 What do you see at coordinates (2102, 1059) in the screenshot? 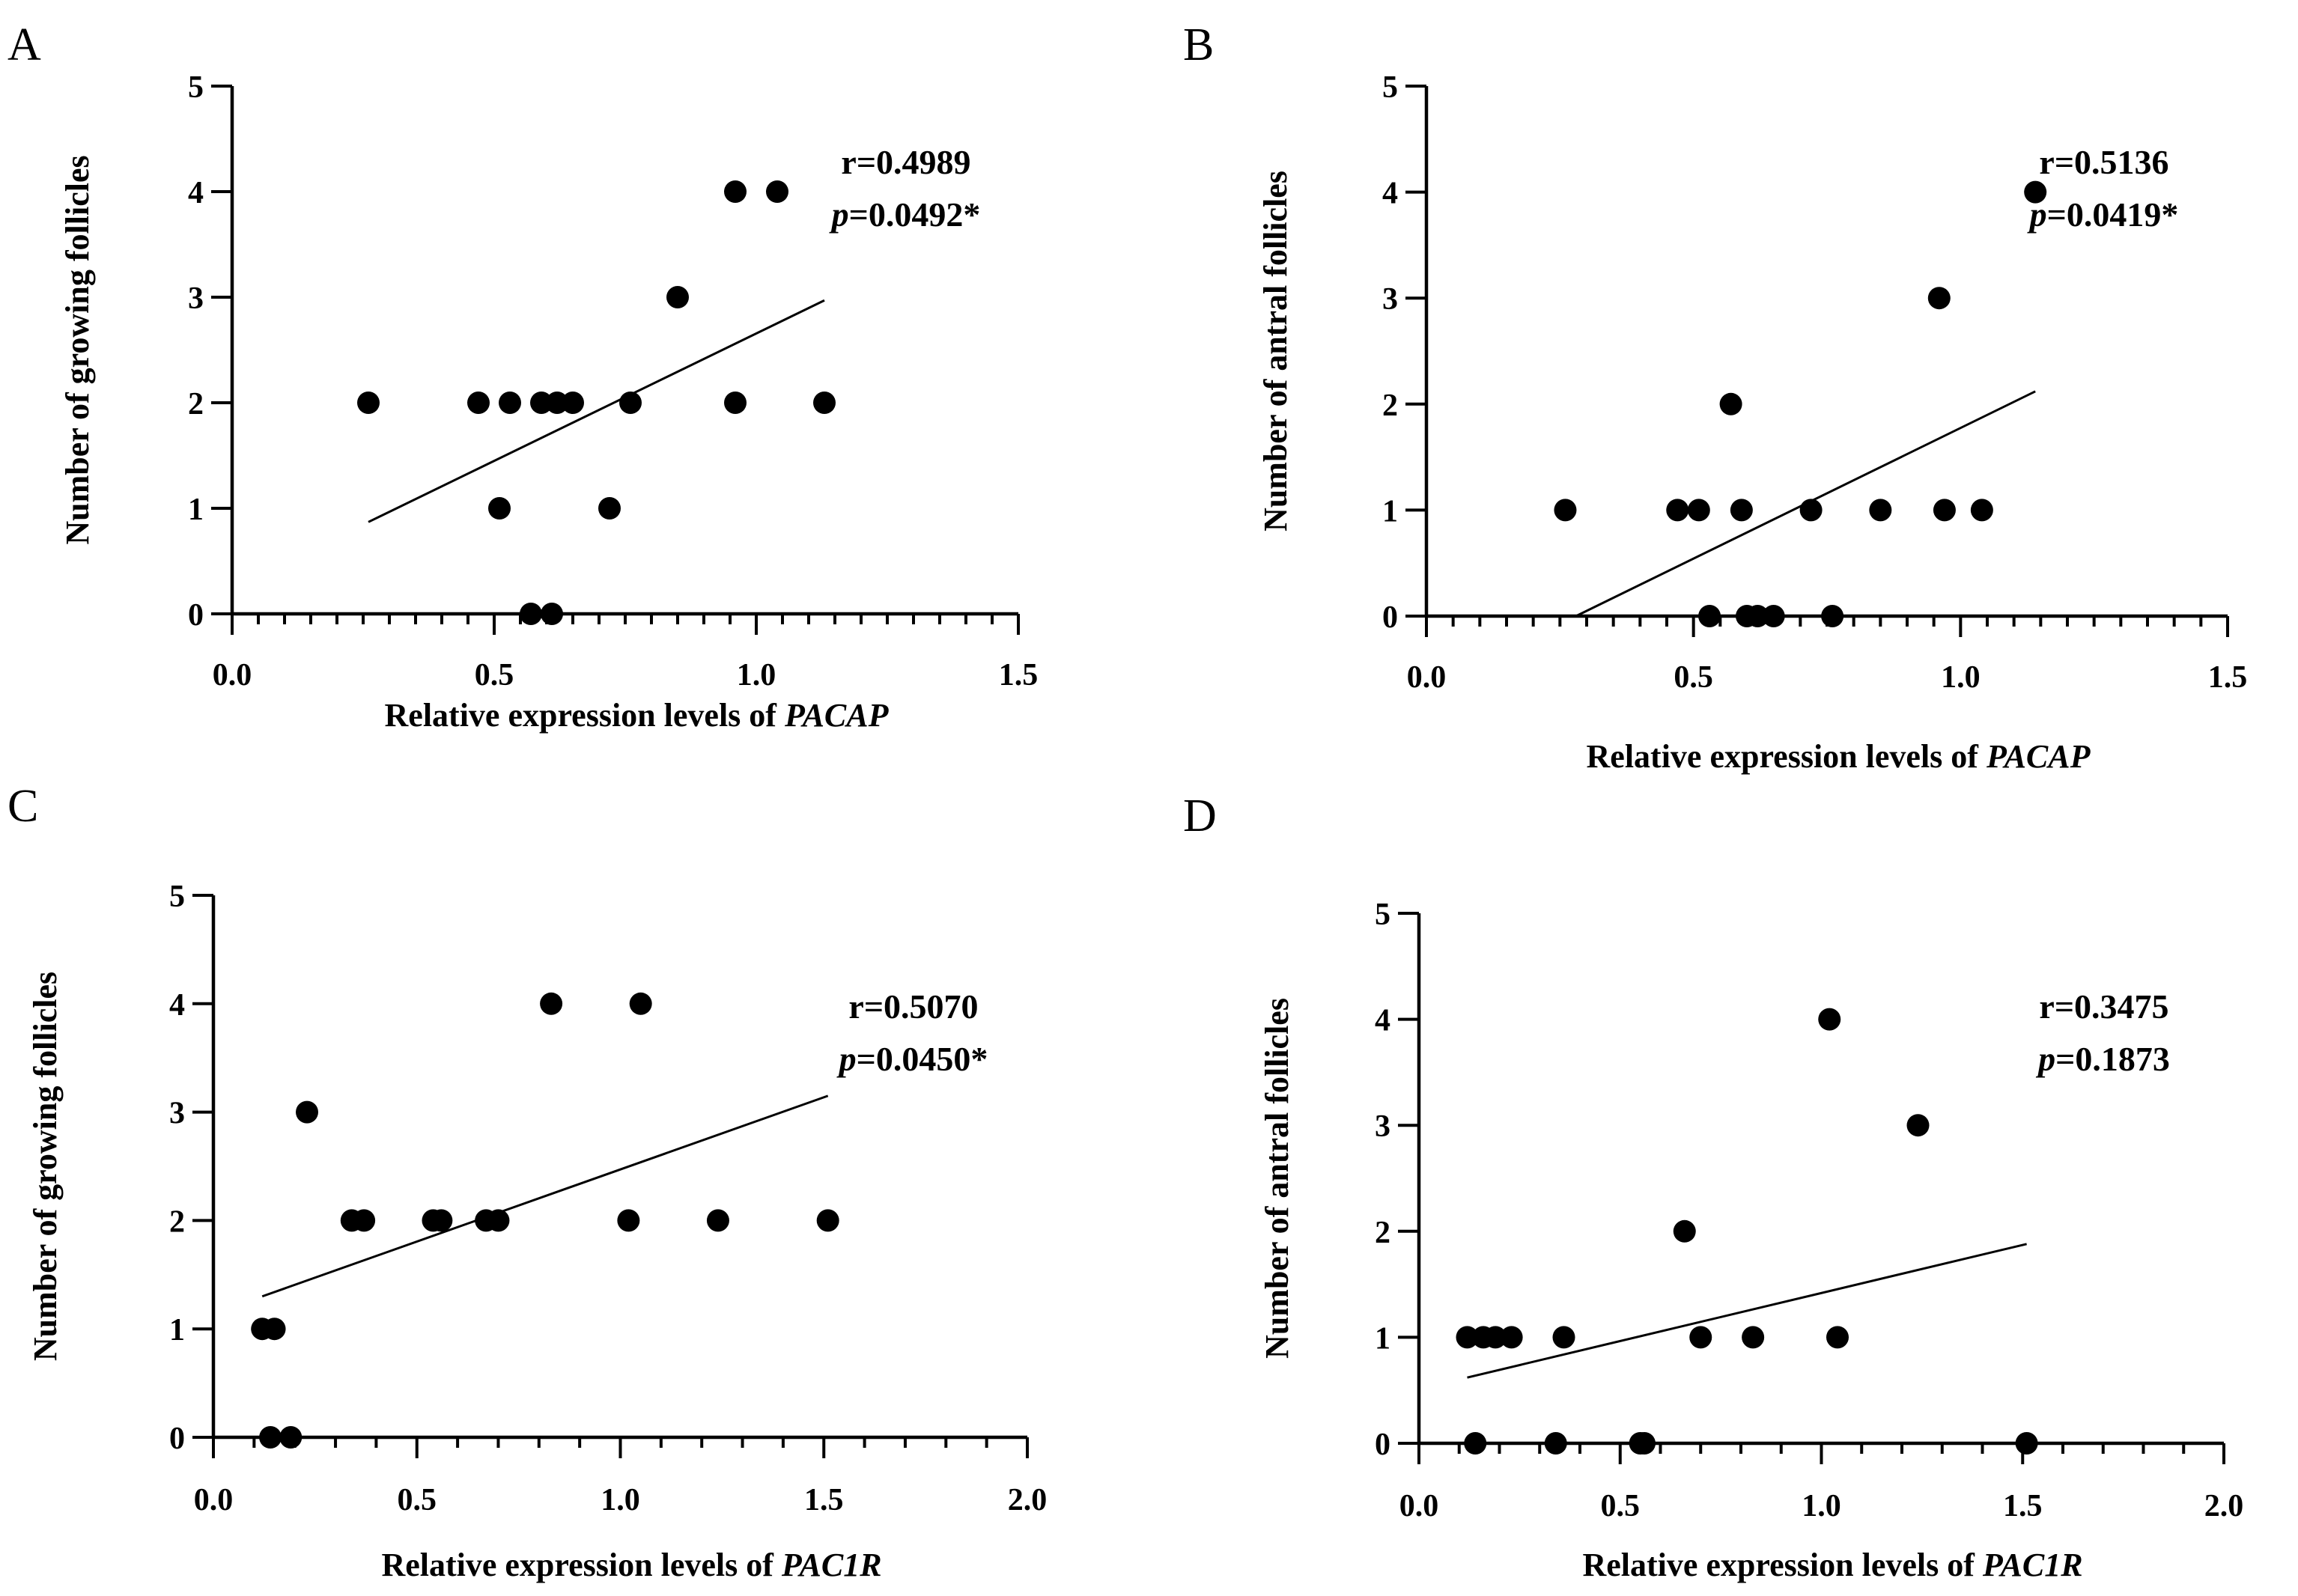
I see `stat-p-value: p=0.1873` at bounding box center [2102, 1059].